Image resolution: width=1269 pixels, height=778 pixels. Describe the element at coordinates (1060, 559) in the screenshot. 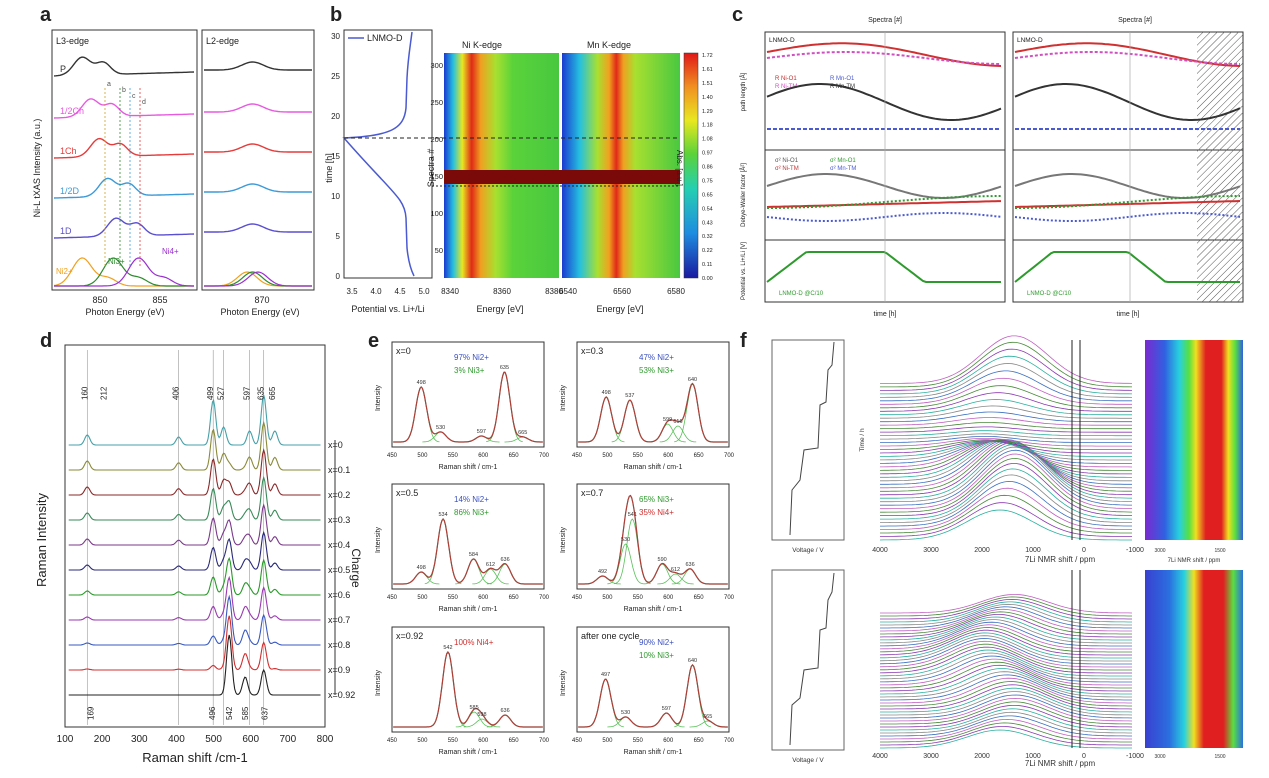

I see `panel-f-nmr-label-top: 7Li NMR shift / ppm` at that location.